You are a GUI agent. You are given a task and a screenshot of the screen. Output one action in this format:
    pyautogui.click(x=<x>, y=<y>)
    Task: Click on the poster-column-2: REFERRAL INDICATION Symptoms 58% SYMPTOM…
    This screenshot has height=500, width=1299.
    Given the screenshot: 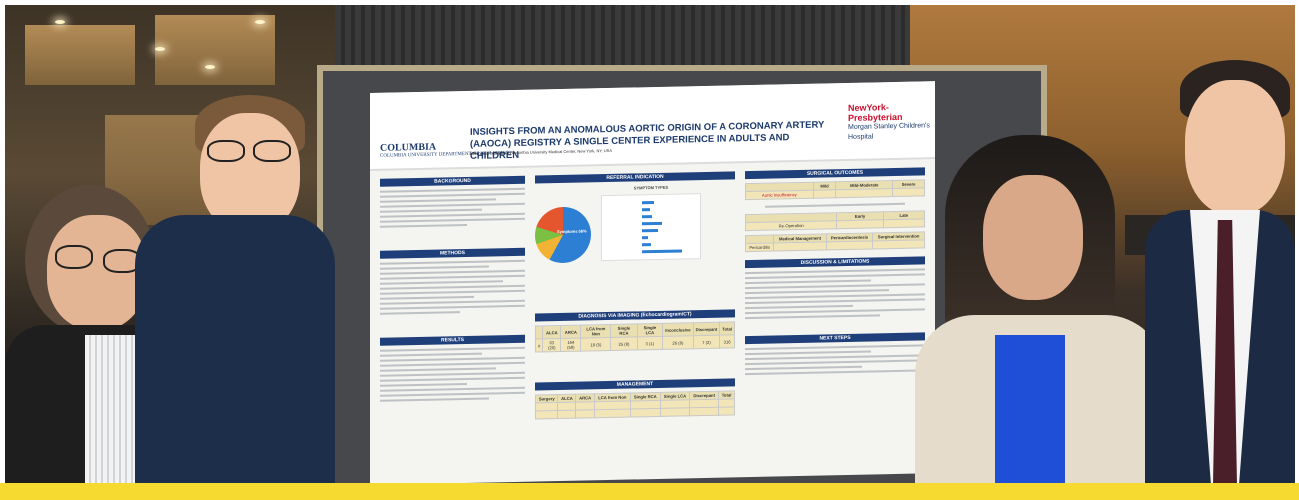 What is the action you would take?
    pyautogui.click(x=635, y=295)
    